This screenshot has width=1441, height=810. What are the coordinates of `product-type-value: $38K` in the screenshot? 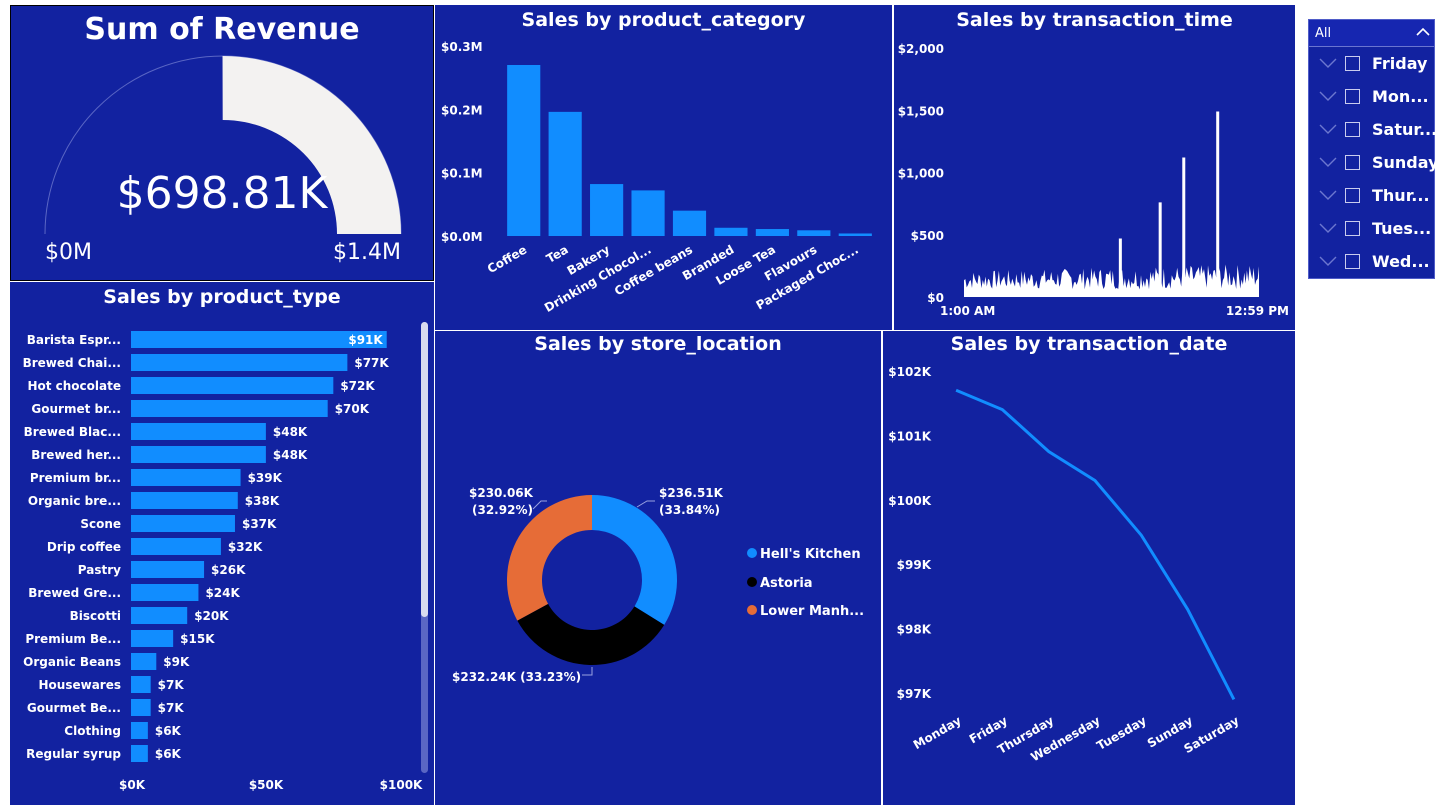 It's located at (262, 501).